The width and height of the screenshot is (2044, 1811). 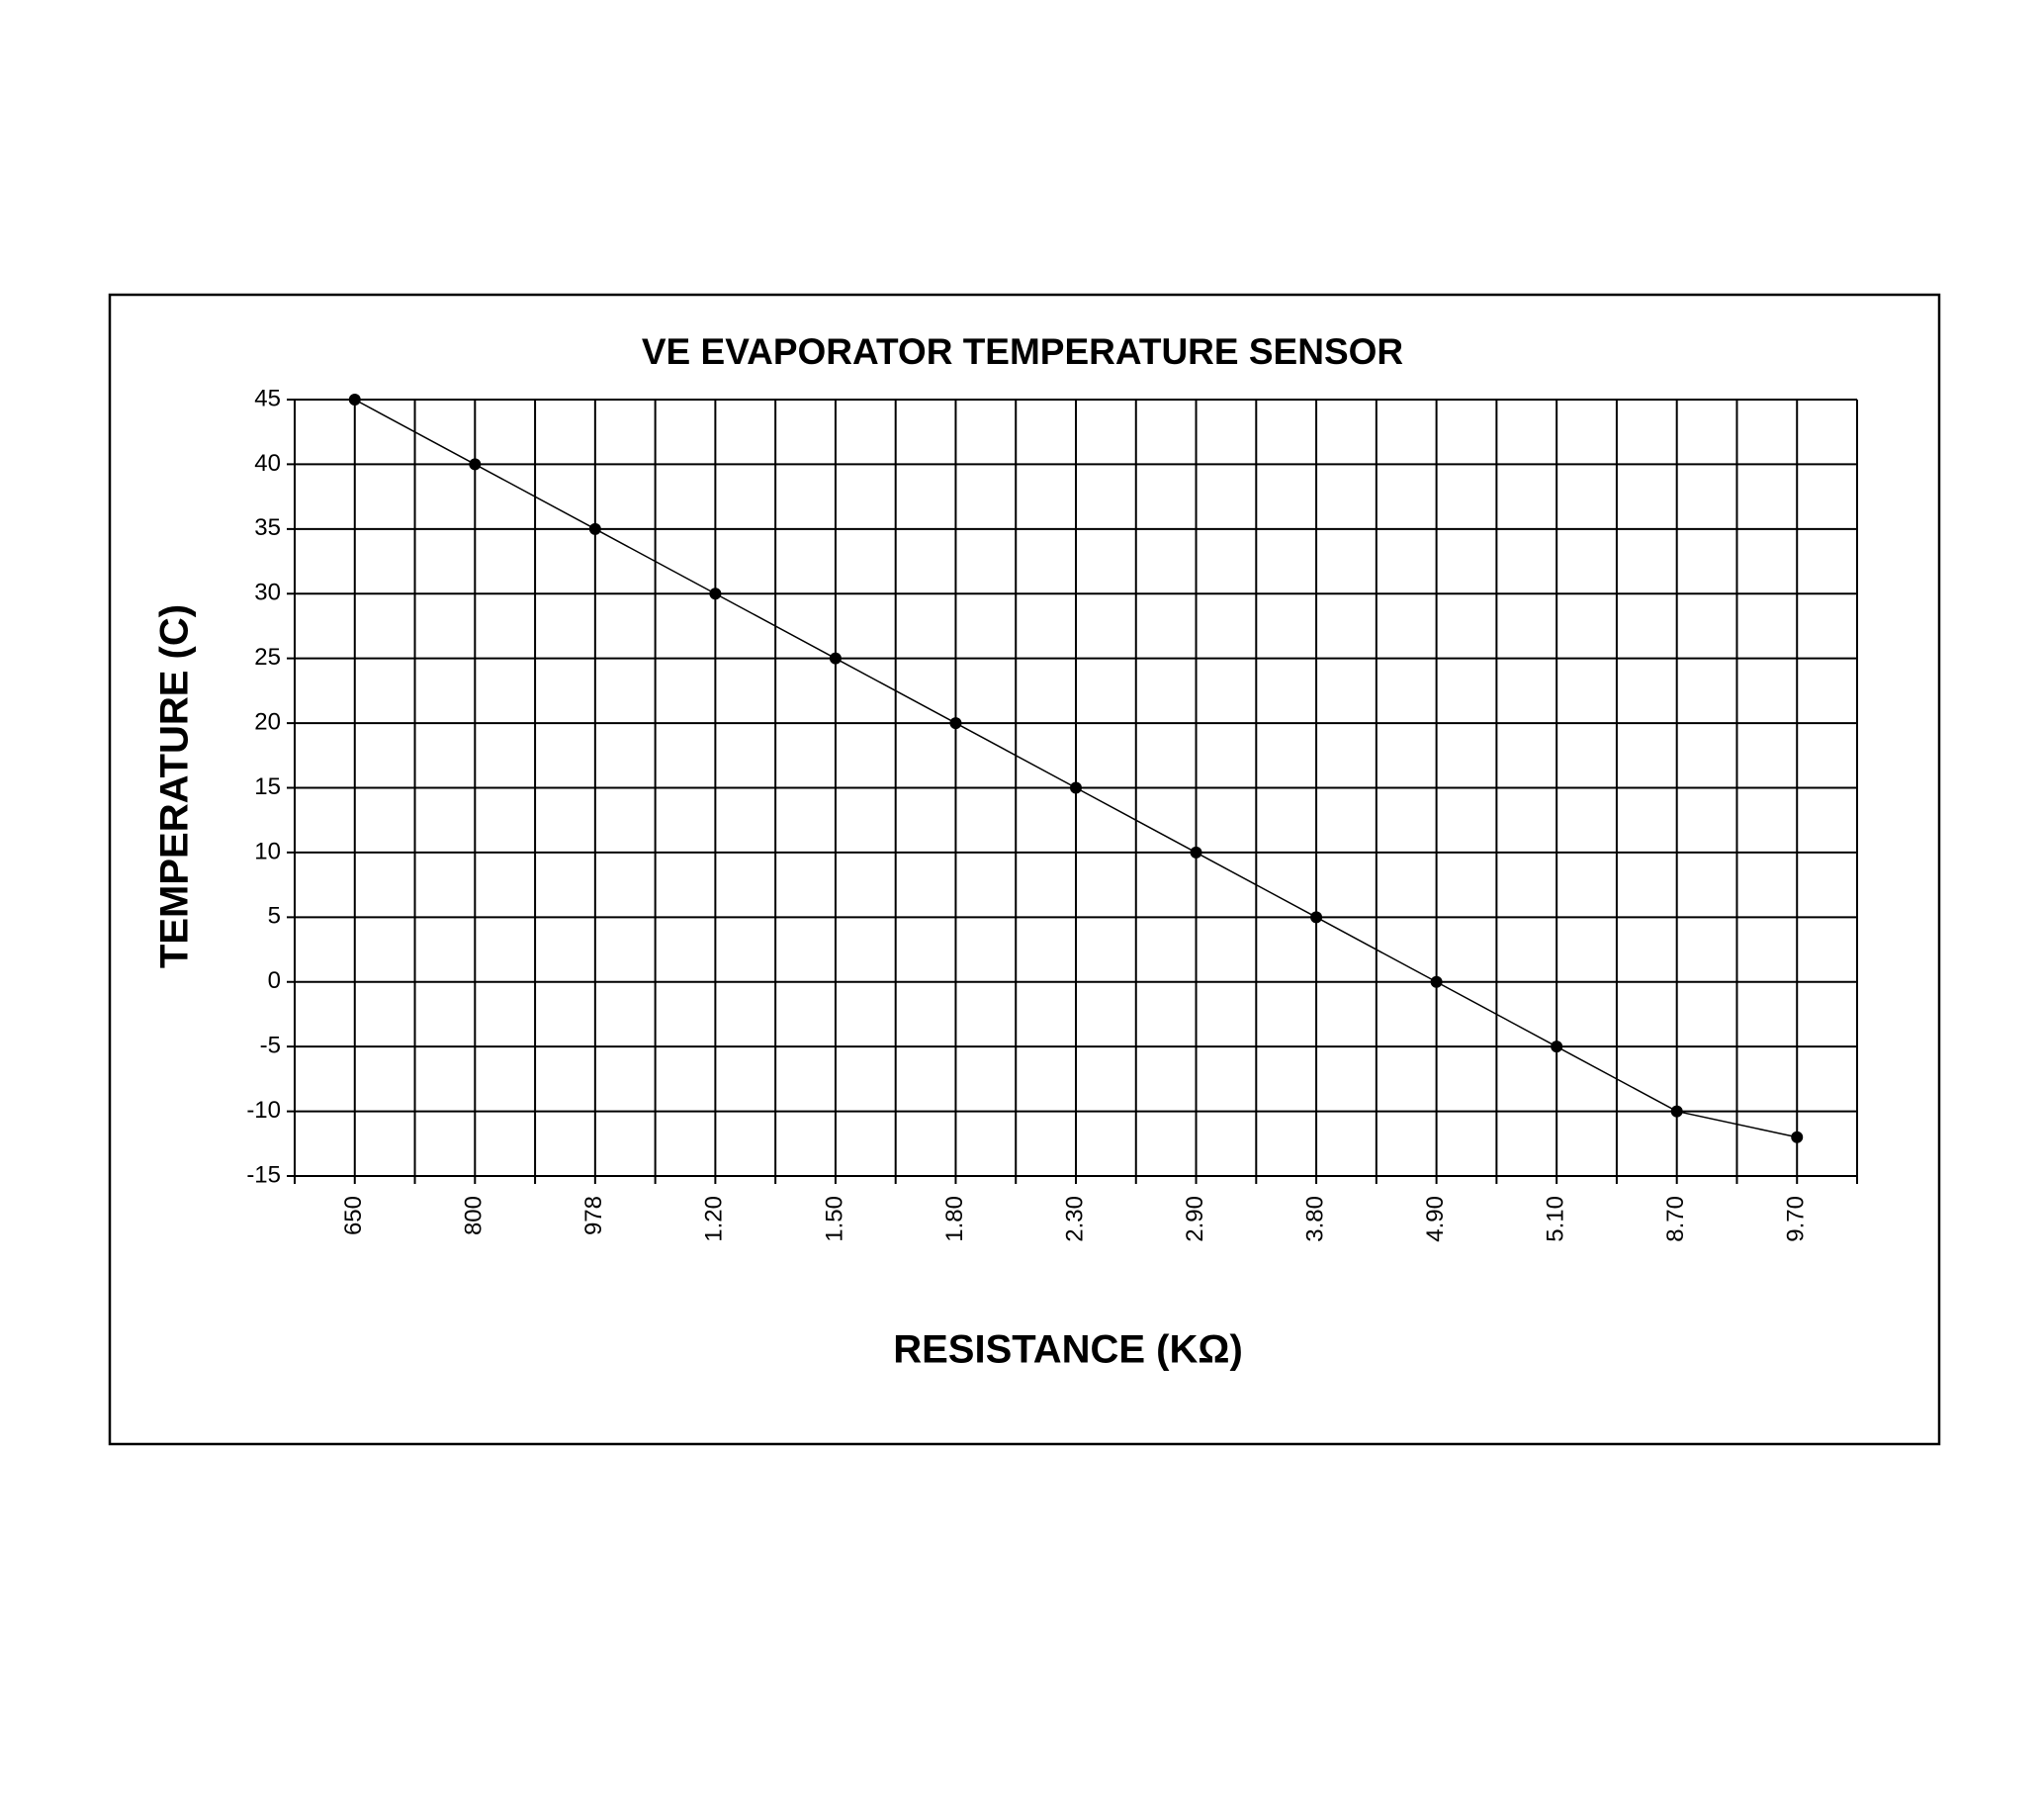 What do you see at coordinates (1022, 351) in the screenshot?
I see `chart-title: VE EVAPORATOR TEMPERATURE SENSOR` at bounding box center [1022, 351].